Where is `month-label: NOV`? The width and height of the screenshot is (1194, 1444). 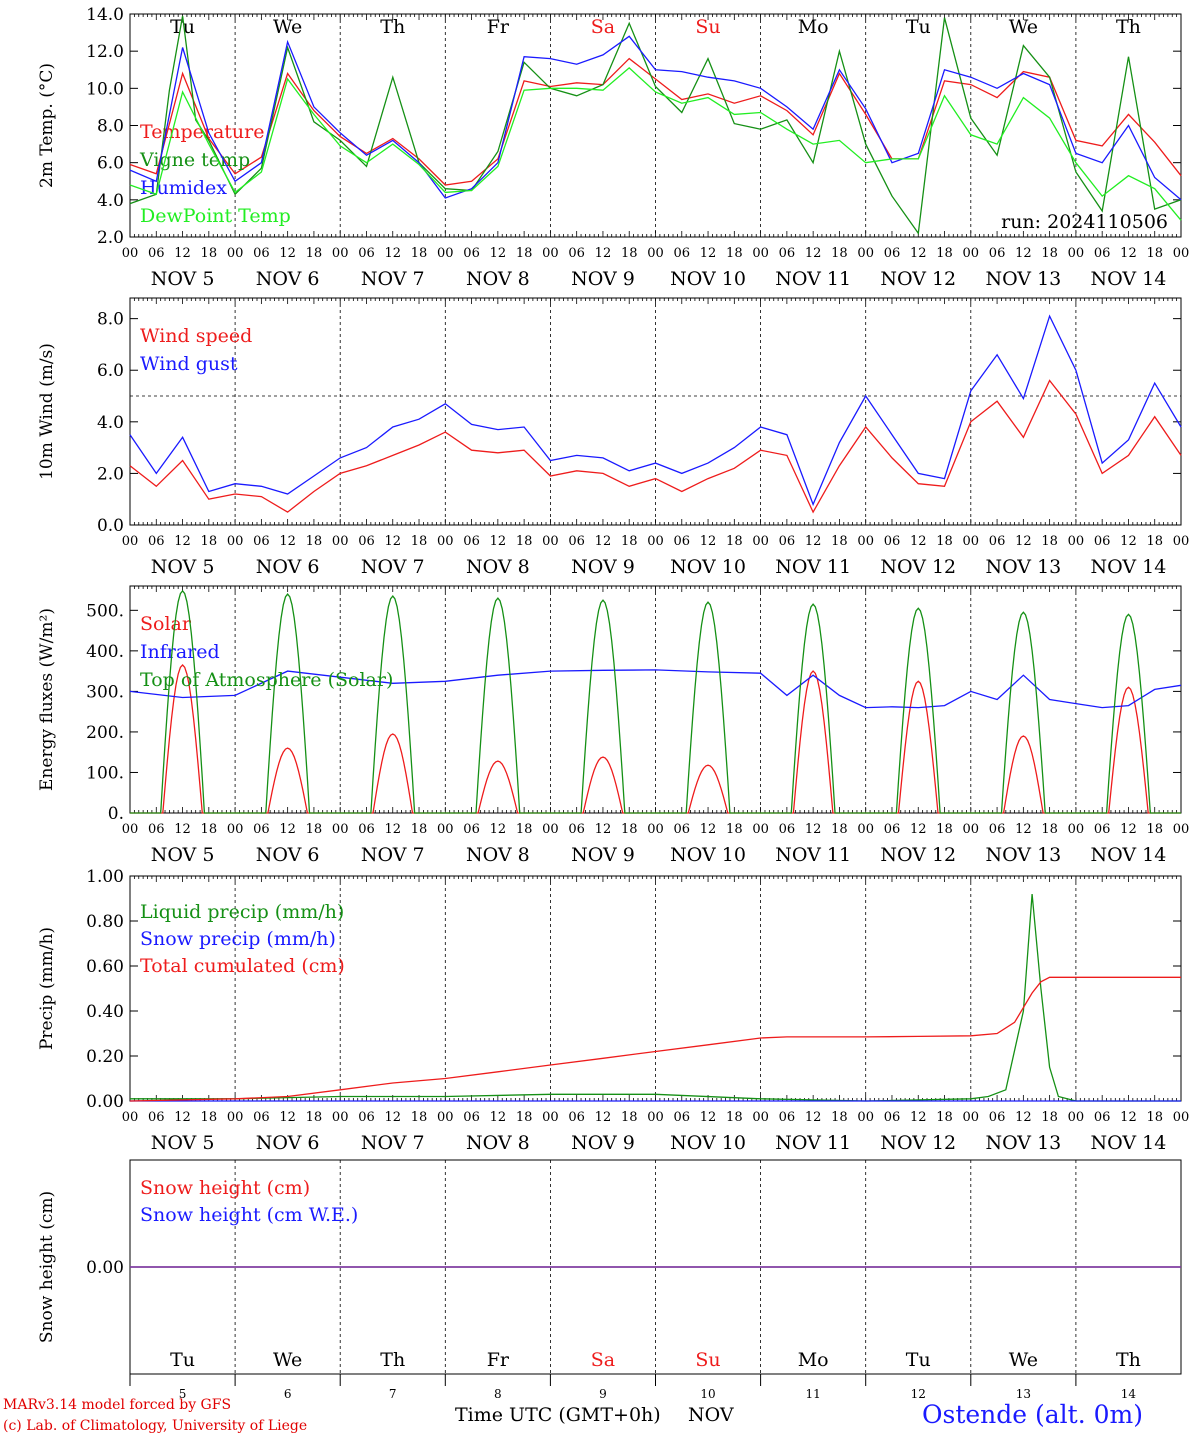 month-label: NOV is located at coordinates (711, 1415).